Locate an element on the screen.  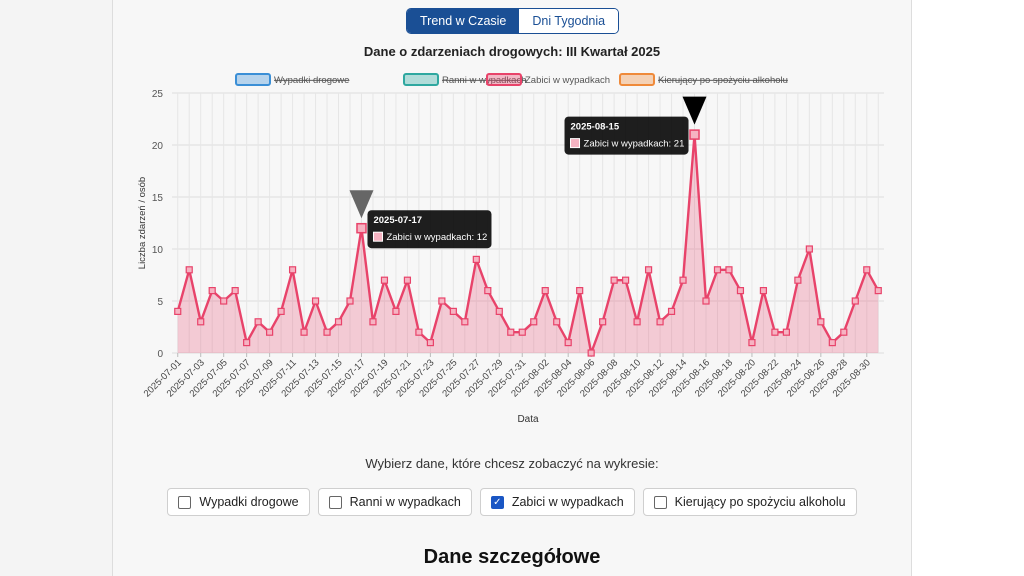
checkbox-alcohol is located at coordinates (660, 502).